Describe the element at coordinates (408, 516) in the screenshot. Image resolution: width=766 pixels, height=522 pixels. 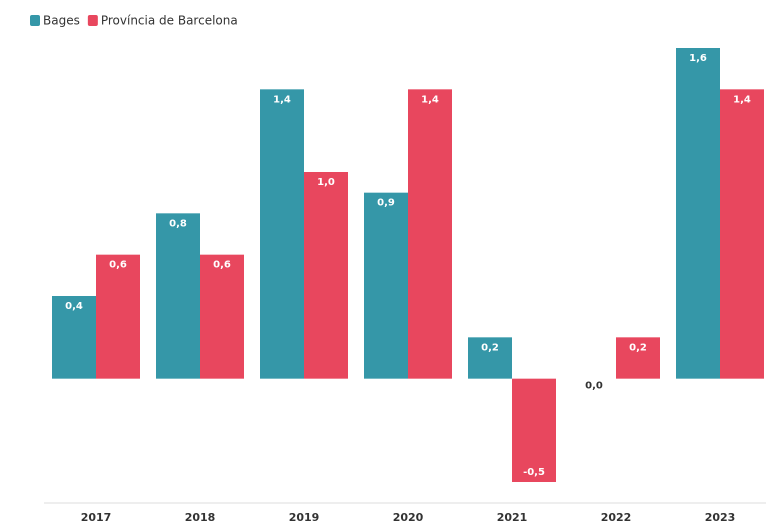
I see `x-tick-label: 2020` at that location.